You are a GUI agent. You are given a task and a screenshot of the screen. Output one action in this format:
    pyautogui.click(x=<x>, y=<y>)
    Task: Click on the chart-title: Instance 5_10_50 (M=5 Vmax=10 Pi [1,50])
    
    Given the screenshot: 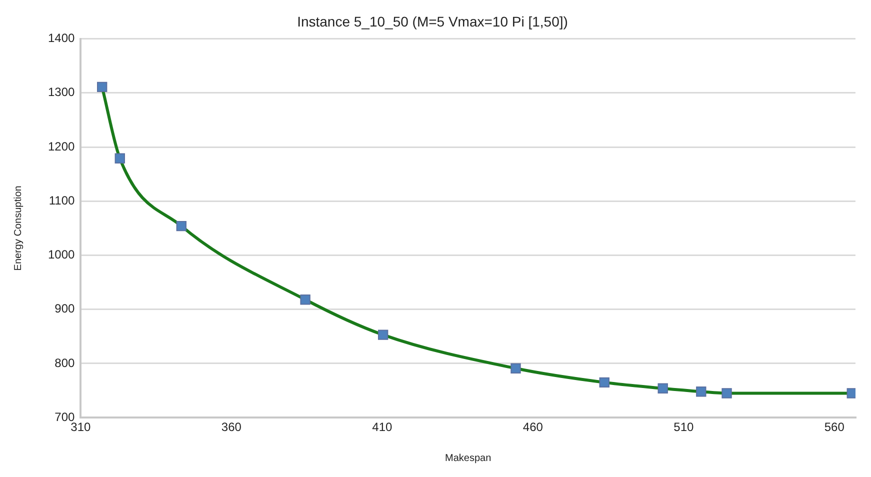 What is the action you would take?
    pyautogui.click(x=432, y=21)
    